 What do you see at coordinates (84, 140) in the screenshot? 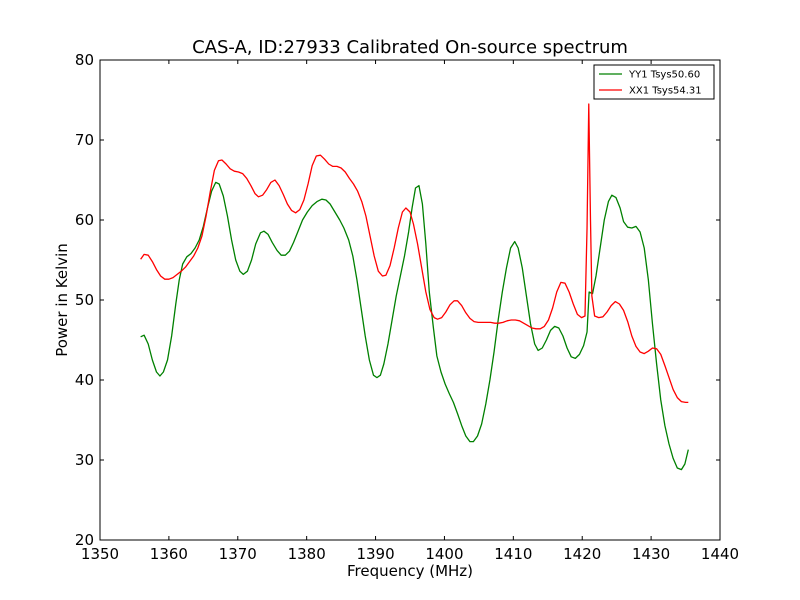
I see `y-tick-label: 70` at bounding box center [84, 140].